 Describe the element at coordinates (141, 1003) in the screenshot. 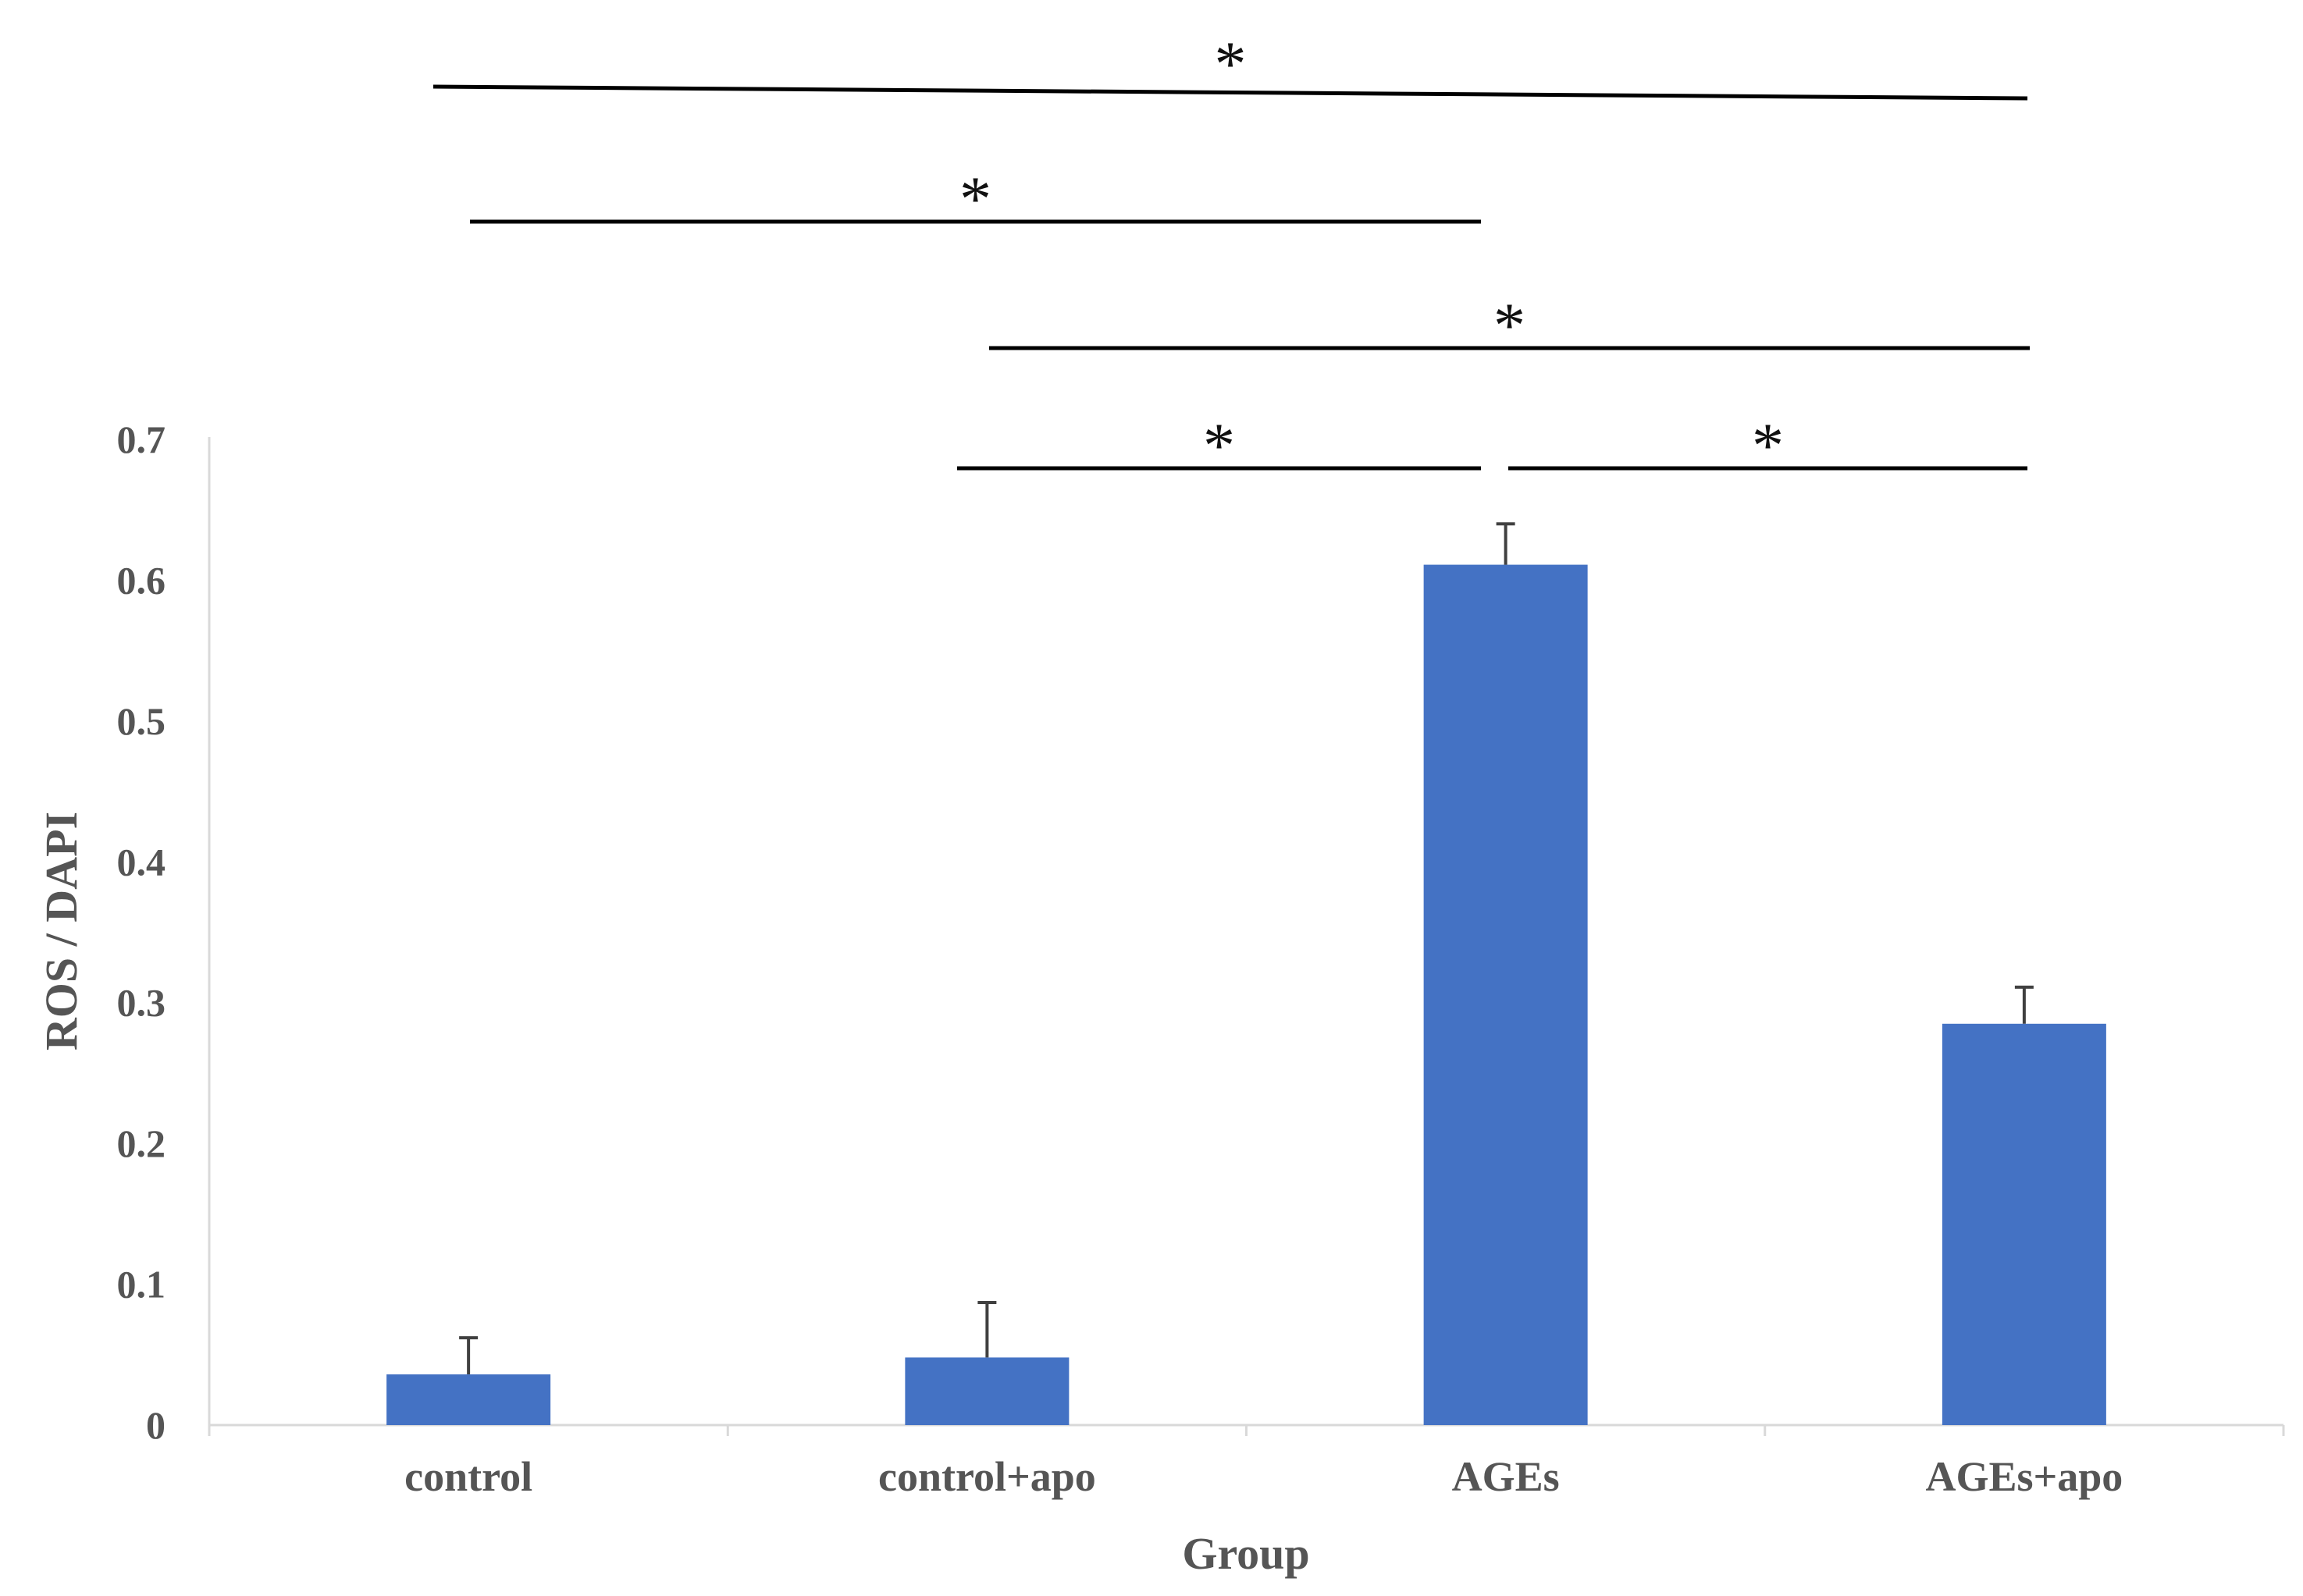

I see `y-tick-label: 0.3` at that location.